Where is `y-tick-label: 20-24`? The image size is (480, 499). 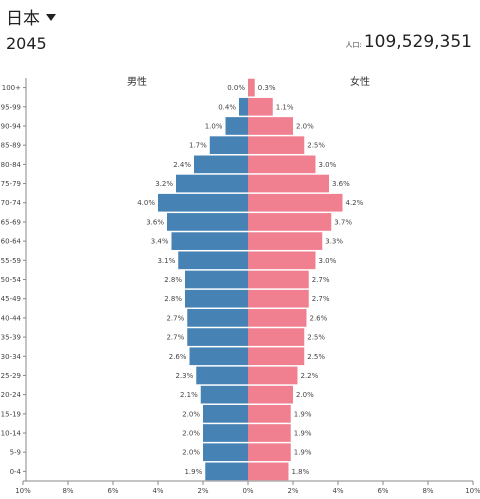
y-tick-label: 20-24 is located at coordinates (11, 395).